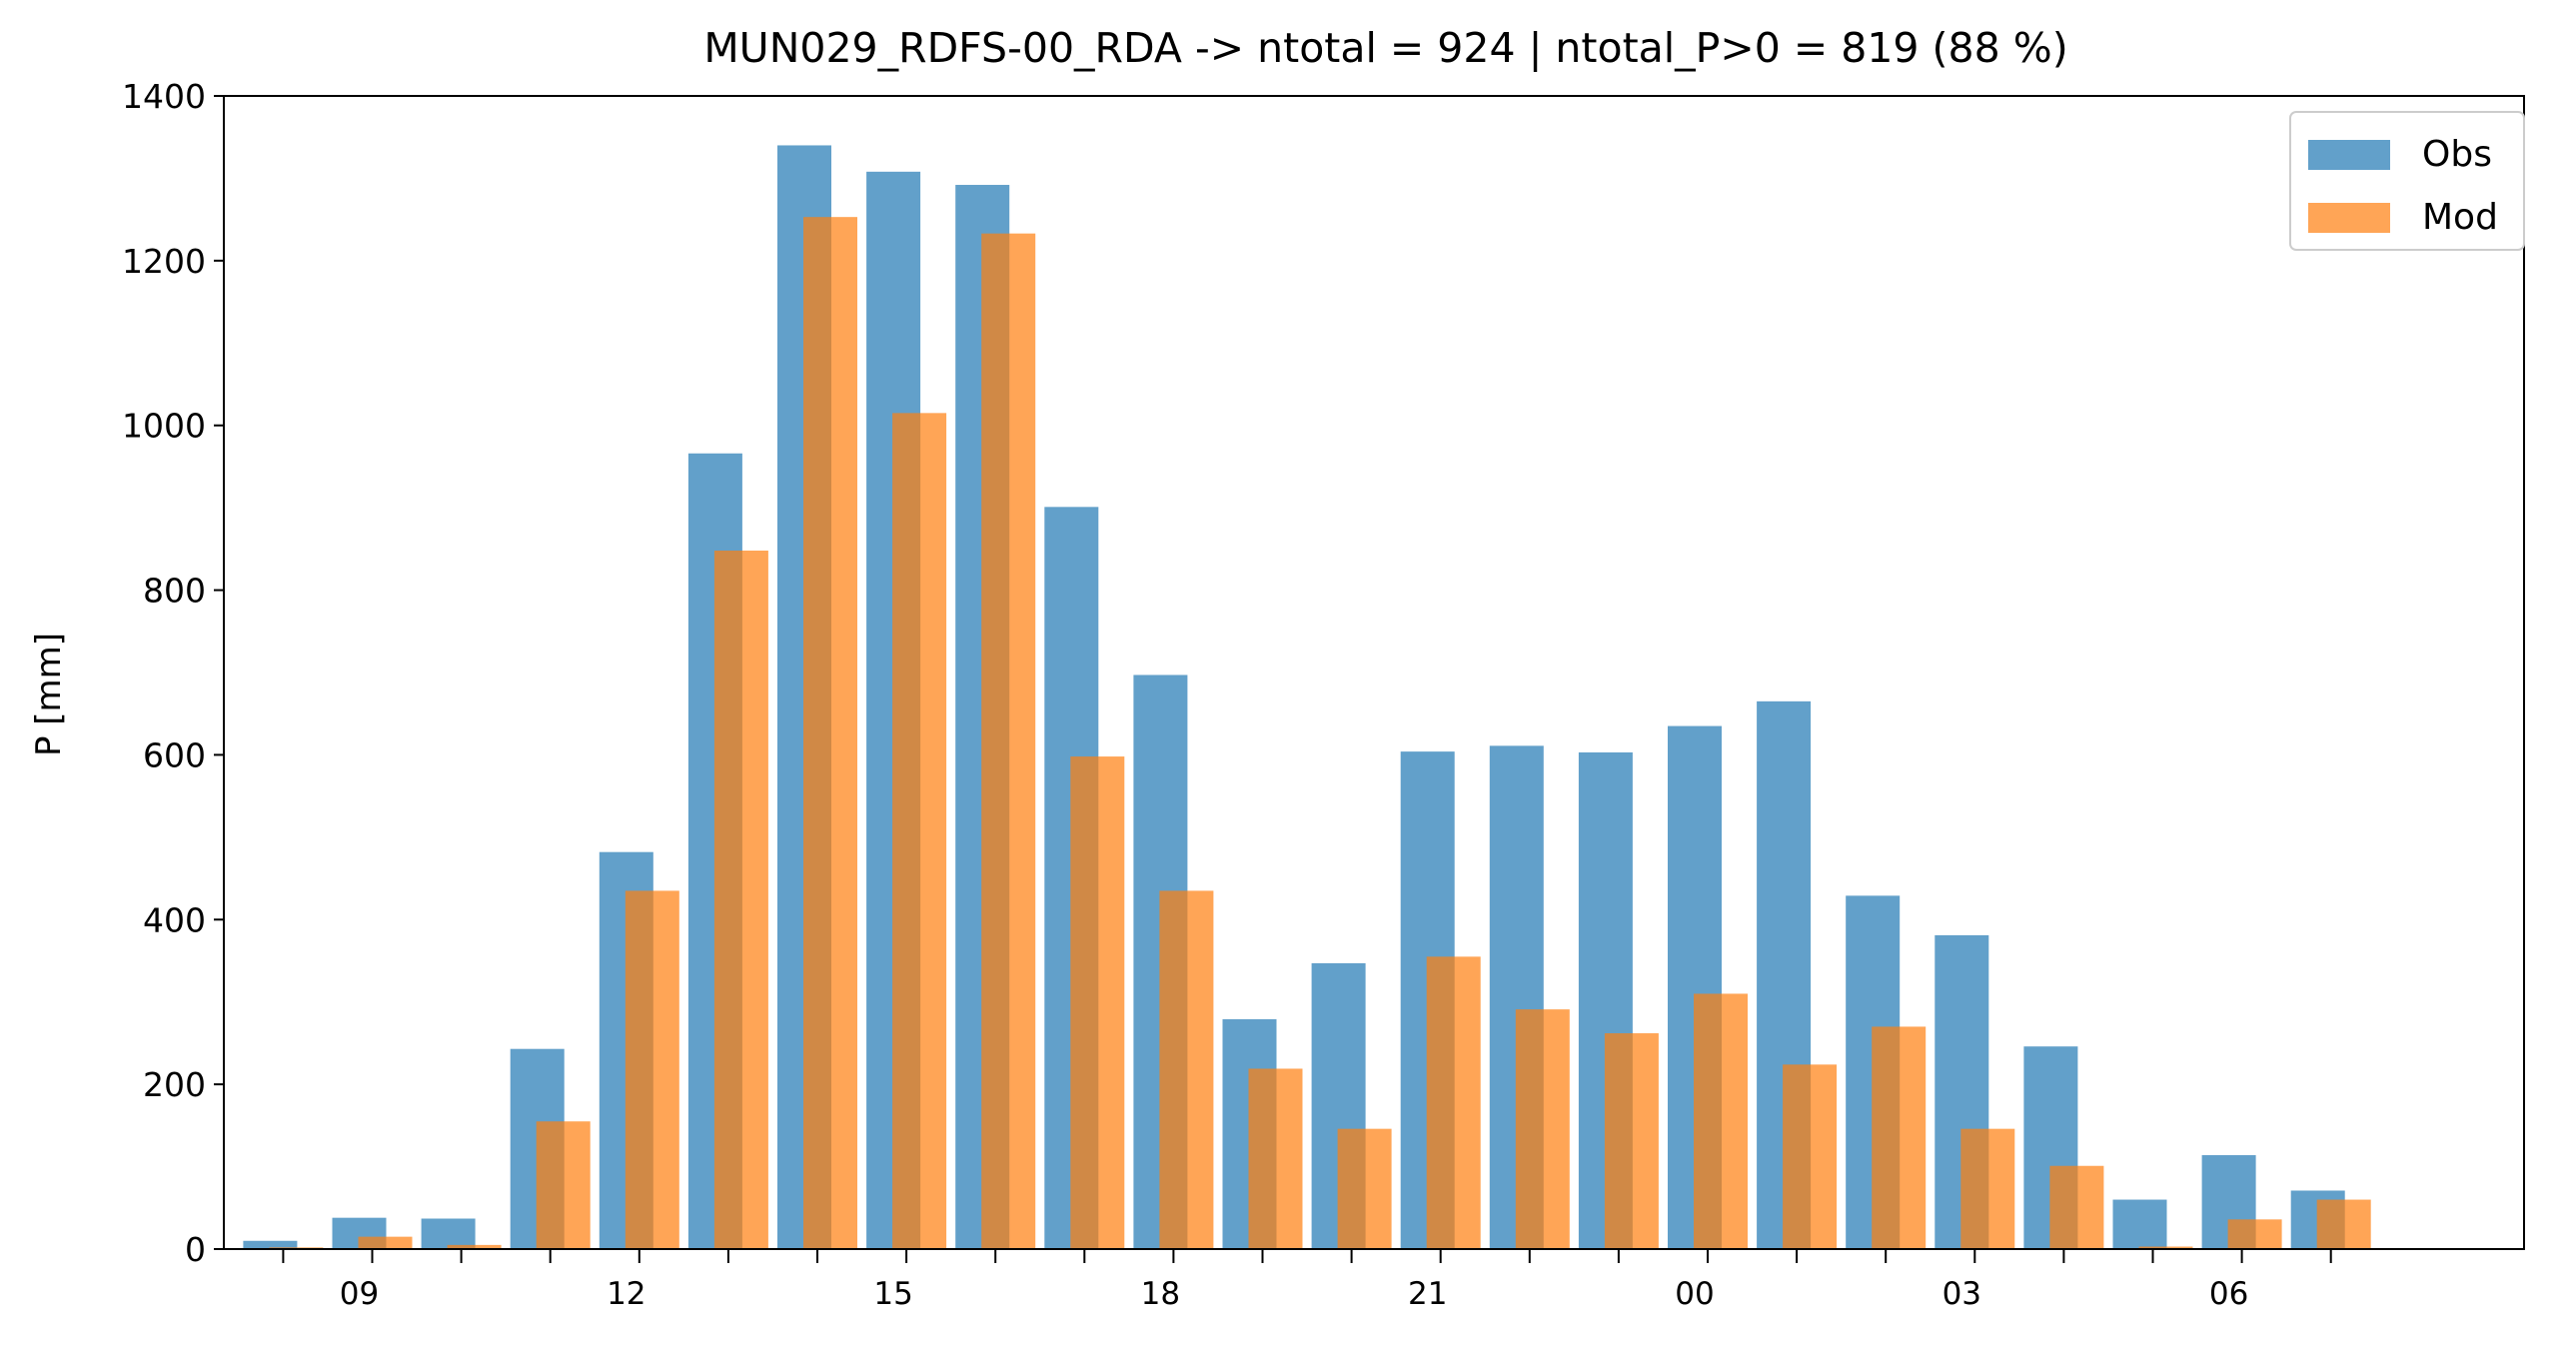 This screenshot has width=2576, height=1347. What do you see at coordinates (2460, 217) in the screenshot?
I see `legend-label-mod: Mod` at bounding box center [2460, 217].